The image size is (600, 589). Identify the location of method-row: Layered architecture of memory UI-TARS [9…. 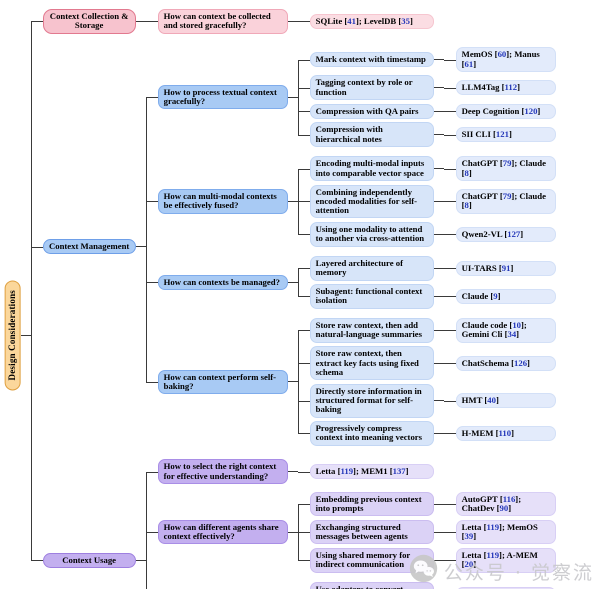
(426, 272).